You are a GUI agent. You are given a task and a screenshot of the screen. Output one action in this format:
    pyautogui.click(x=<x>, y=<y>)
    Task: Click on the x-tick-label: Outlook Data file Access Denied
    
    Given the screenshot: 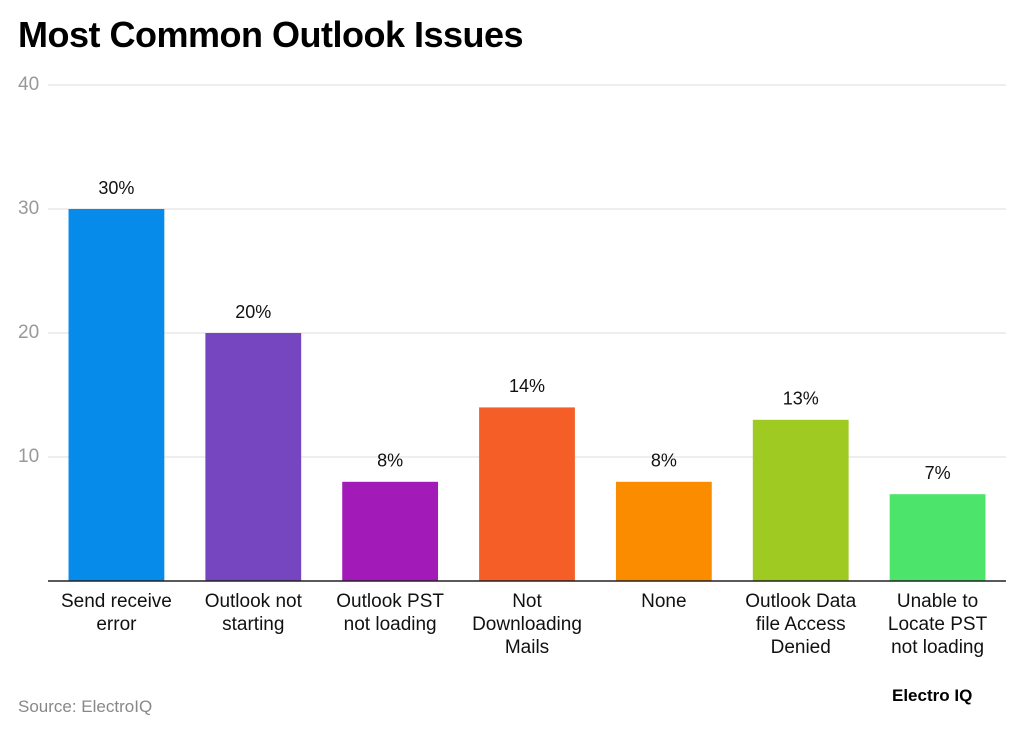 What is the action you would take?
    pyautogui.click(x=801, y=624)
    